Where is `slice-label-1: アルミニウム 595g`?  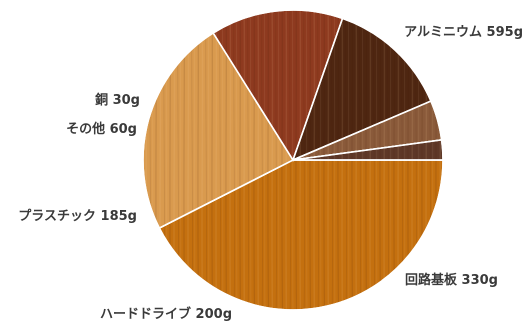 slice-label-1: アルミニウム 595g is located at coordinates (463, 32).